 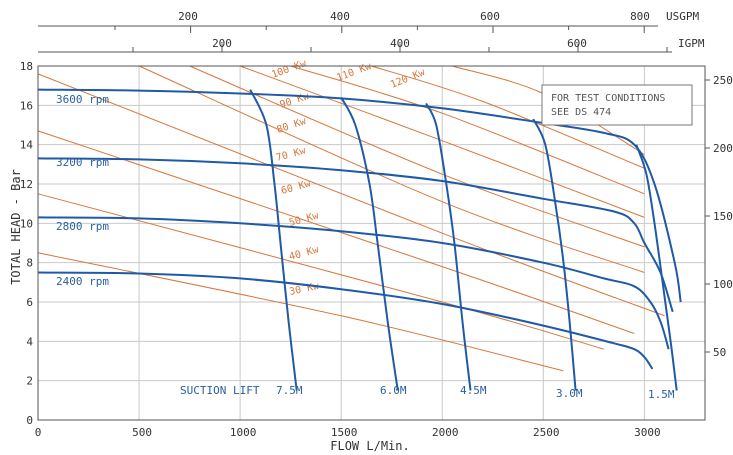 I want to click on igpm-tick-label: 200, so click(x=222, y=43).